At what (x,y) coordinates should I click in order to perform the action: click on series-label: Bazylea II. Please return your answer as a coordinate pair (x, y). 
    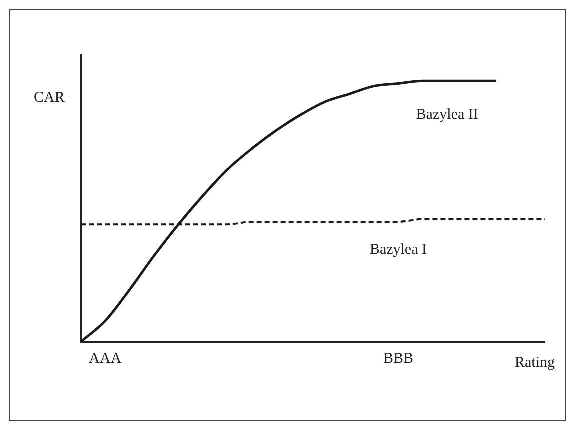
    Looking at the image, I should click on (447, 115).